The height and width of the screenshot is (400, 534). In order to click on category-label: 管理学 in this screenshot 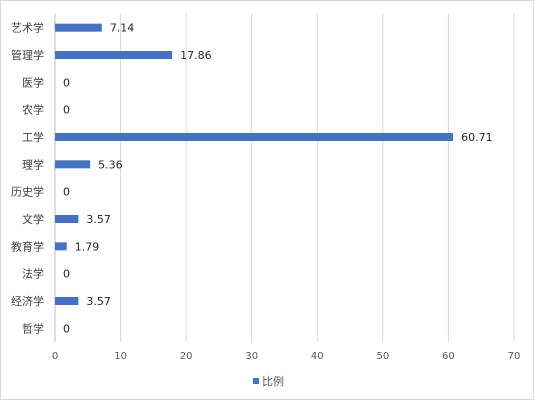, I will do `click(27, 55)`.